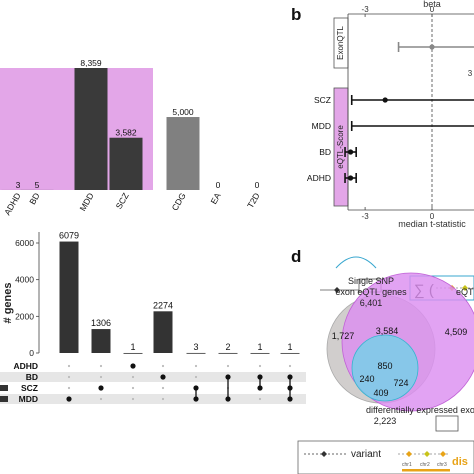  I want to click on variant-diamond-icon, so click(337, 290).